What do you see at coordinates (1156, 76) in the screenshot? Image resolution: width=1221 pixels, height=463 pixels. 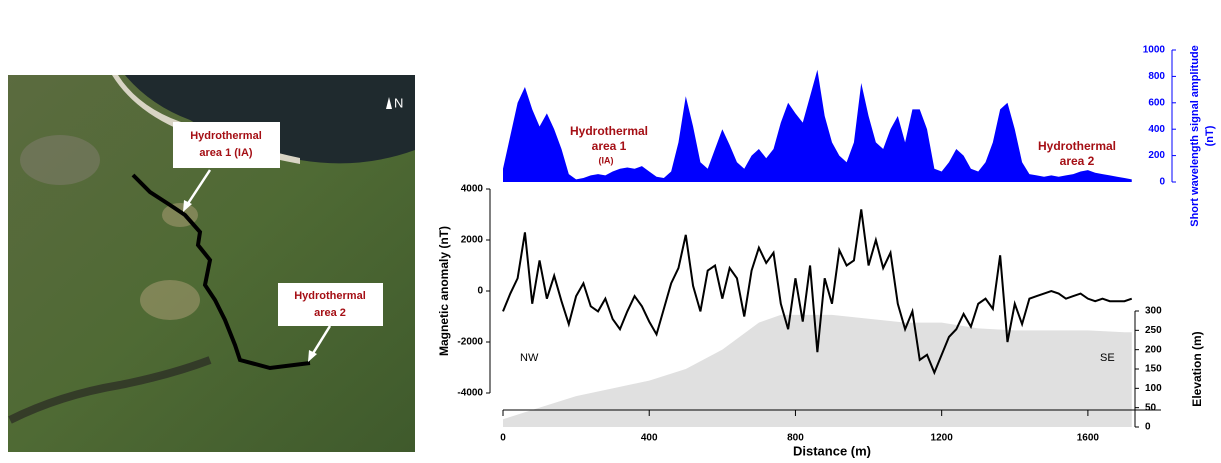 I see `y-tick-label: 800` at bounding box center [1156, 76].